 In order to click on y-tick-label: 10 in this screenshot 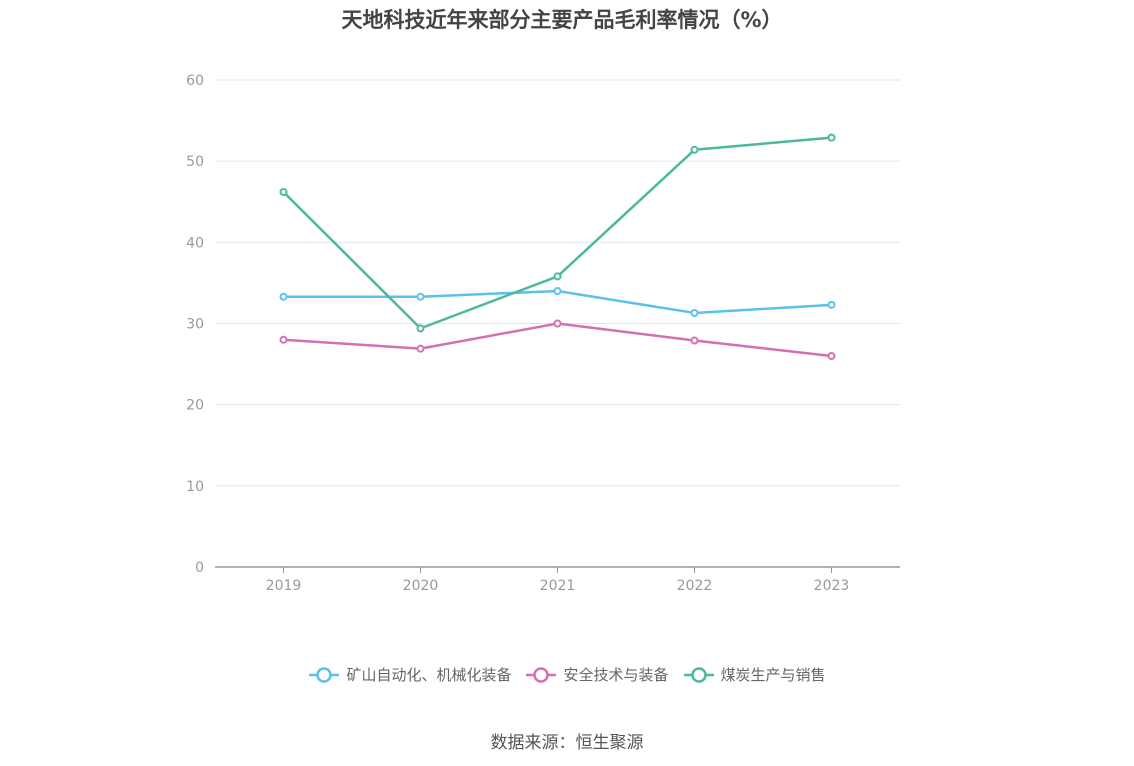, I will do `click(195, 487)`.